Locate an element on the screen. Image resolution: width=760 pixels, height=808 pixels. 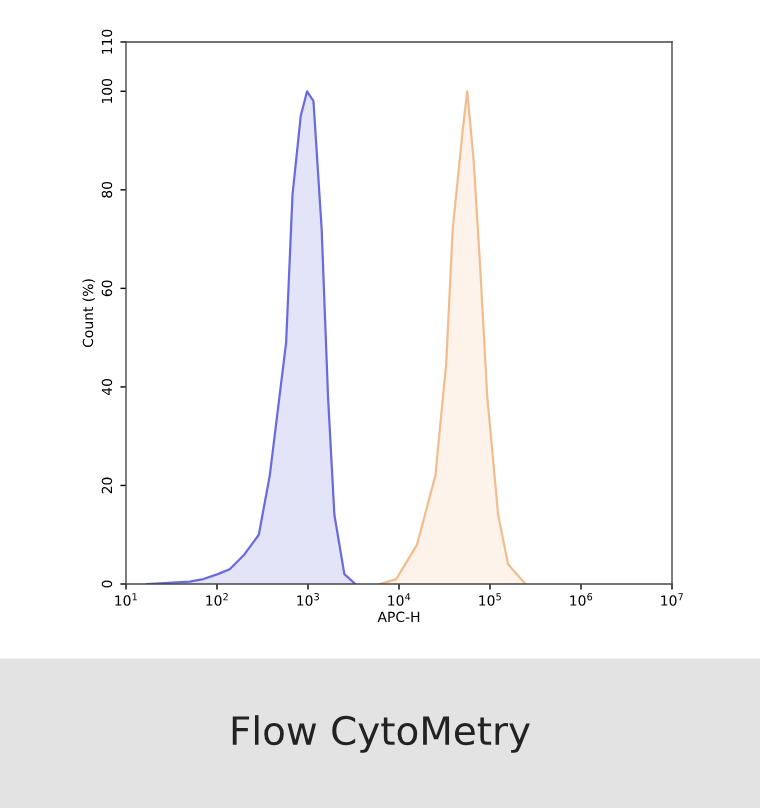
text: Flow CytoMetry is located at coordinates (381, 734).